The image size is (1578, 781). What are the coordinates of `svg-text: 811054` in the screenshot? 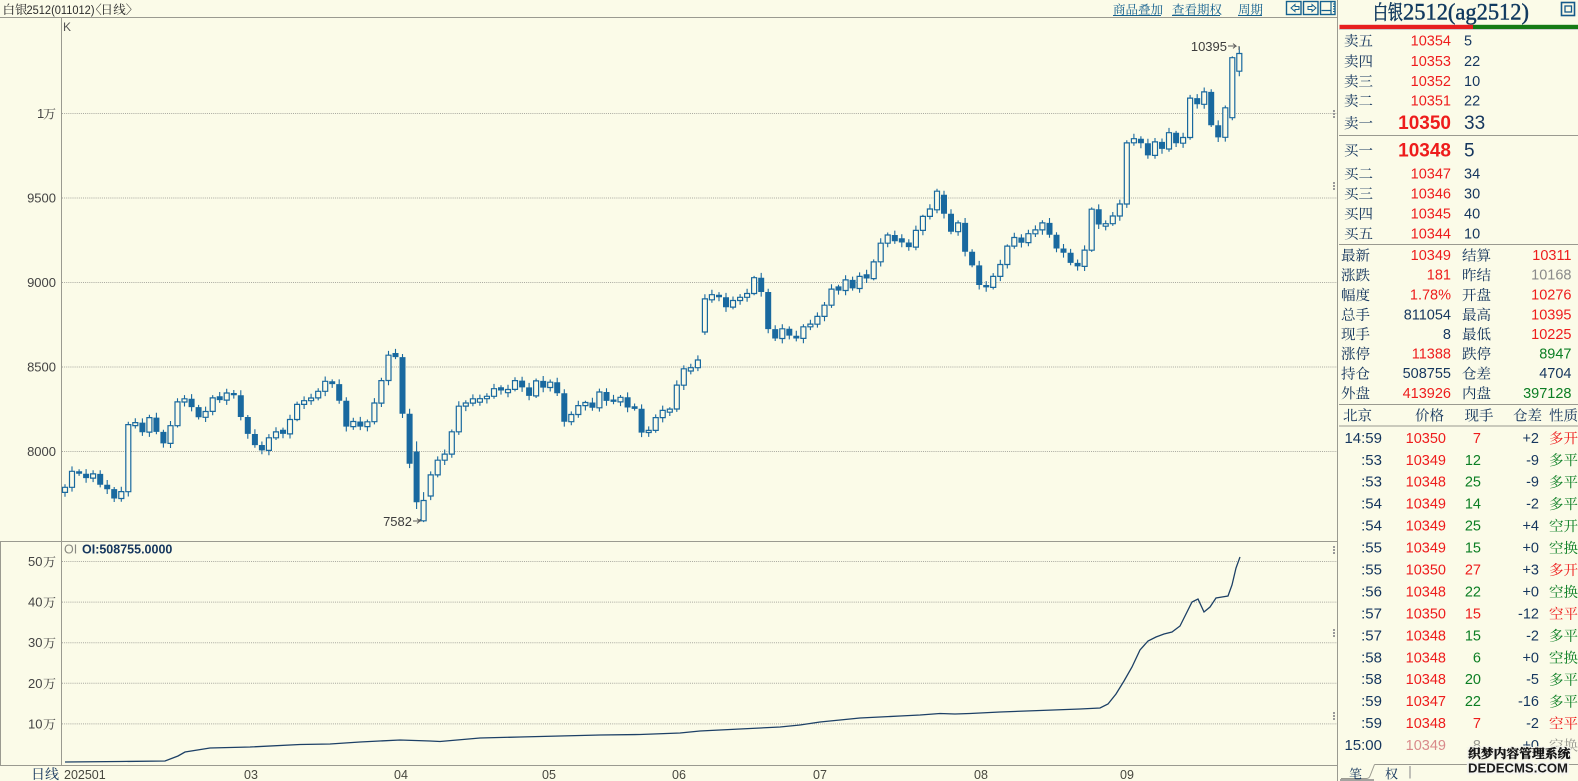 It's located at (1427, 315).